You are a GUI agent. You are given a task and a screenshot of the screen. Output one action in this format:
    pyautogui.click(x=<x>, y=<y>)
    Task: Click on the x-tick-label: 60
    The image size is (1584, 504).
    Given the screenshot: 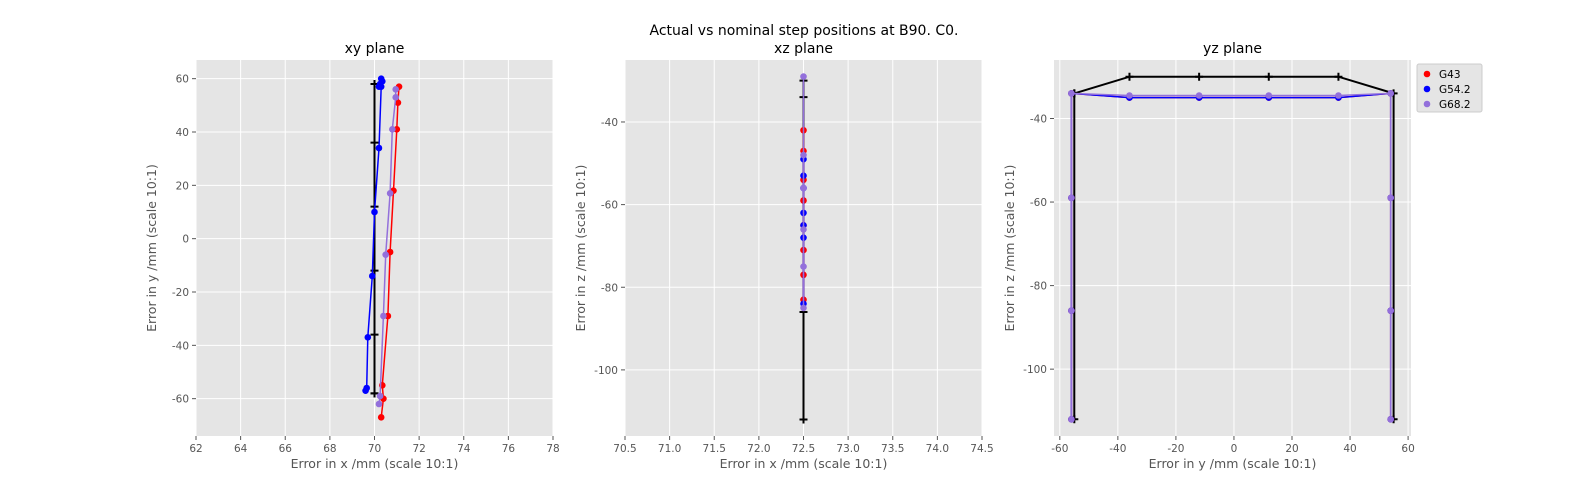 What is the action you would take?
    pyautogui.click(x=1407, y=449)
    